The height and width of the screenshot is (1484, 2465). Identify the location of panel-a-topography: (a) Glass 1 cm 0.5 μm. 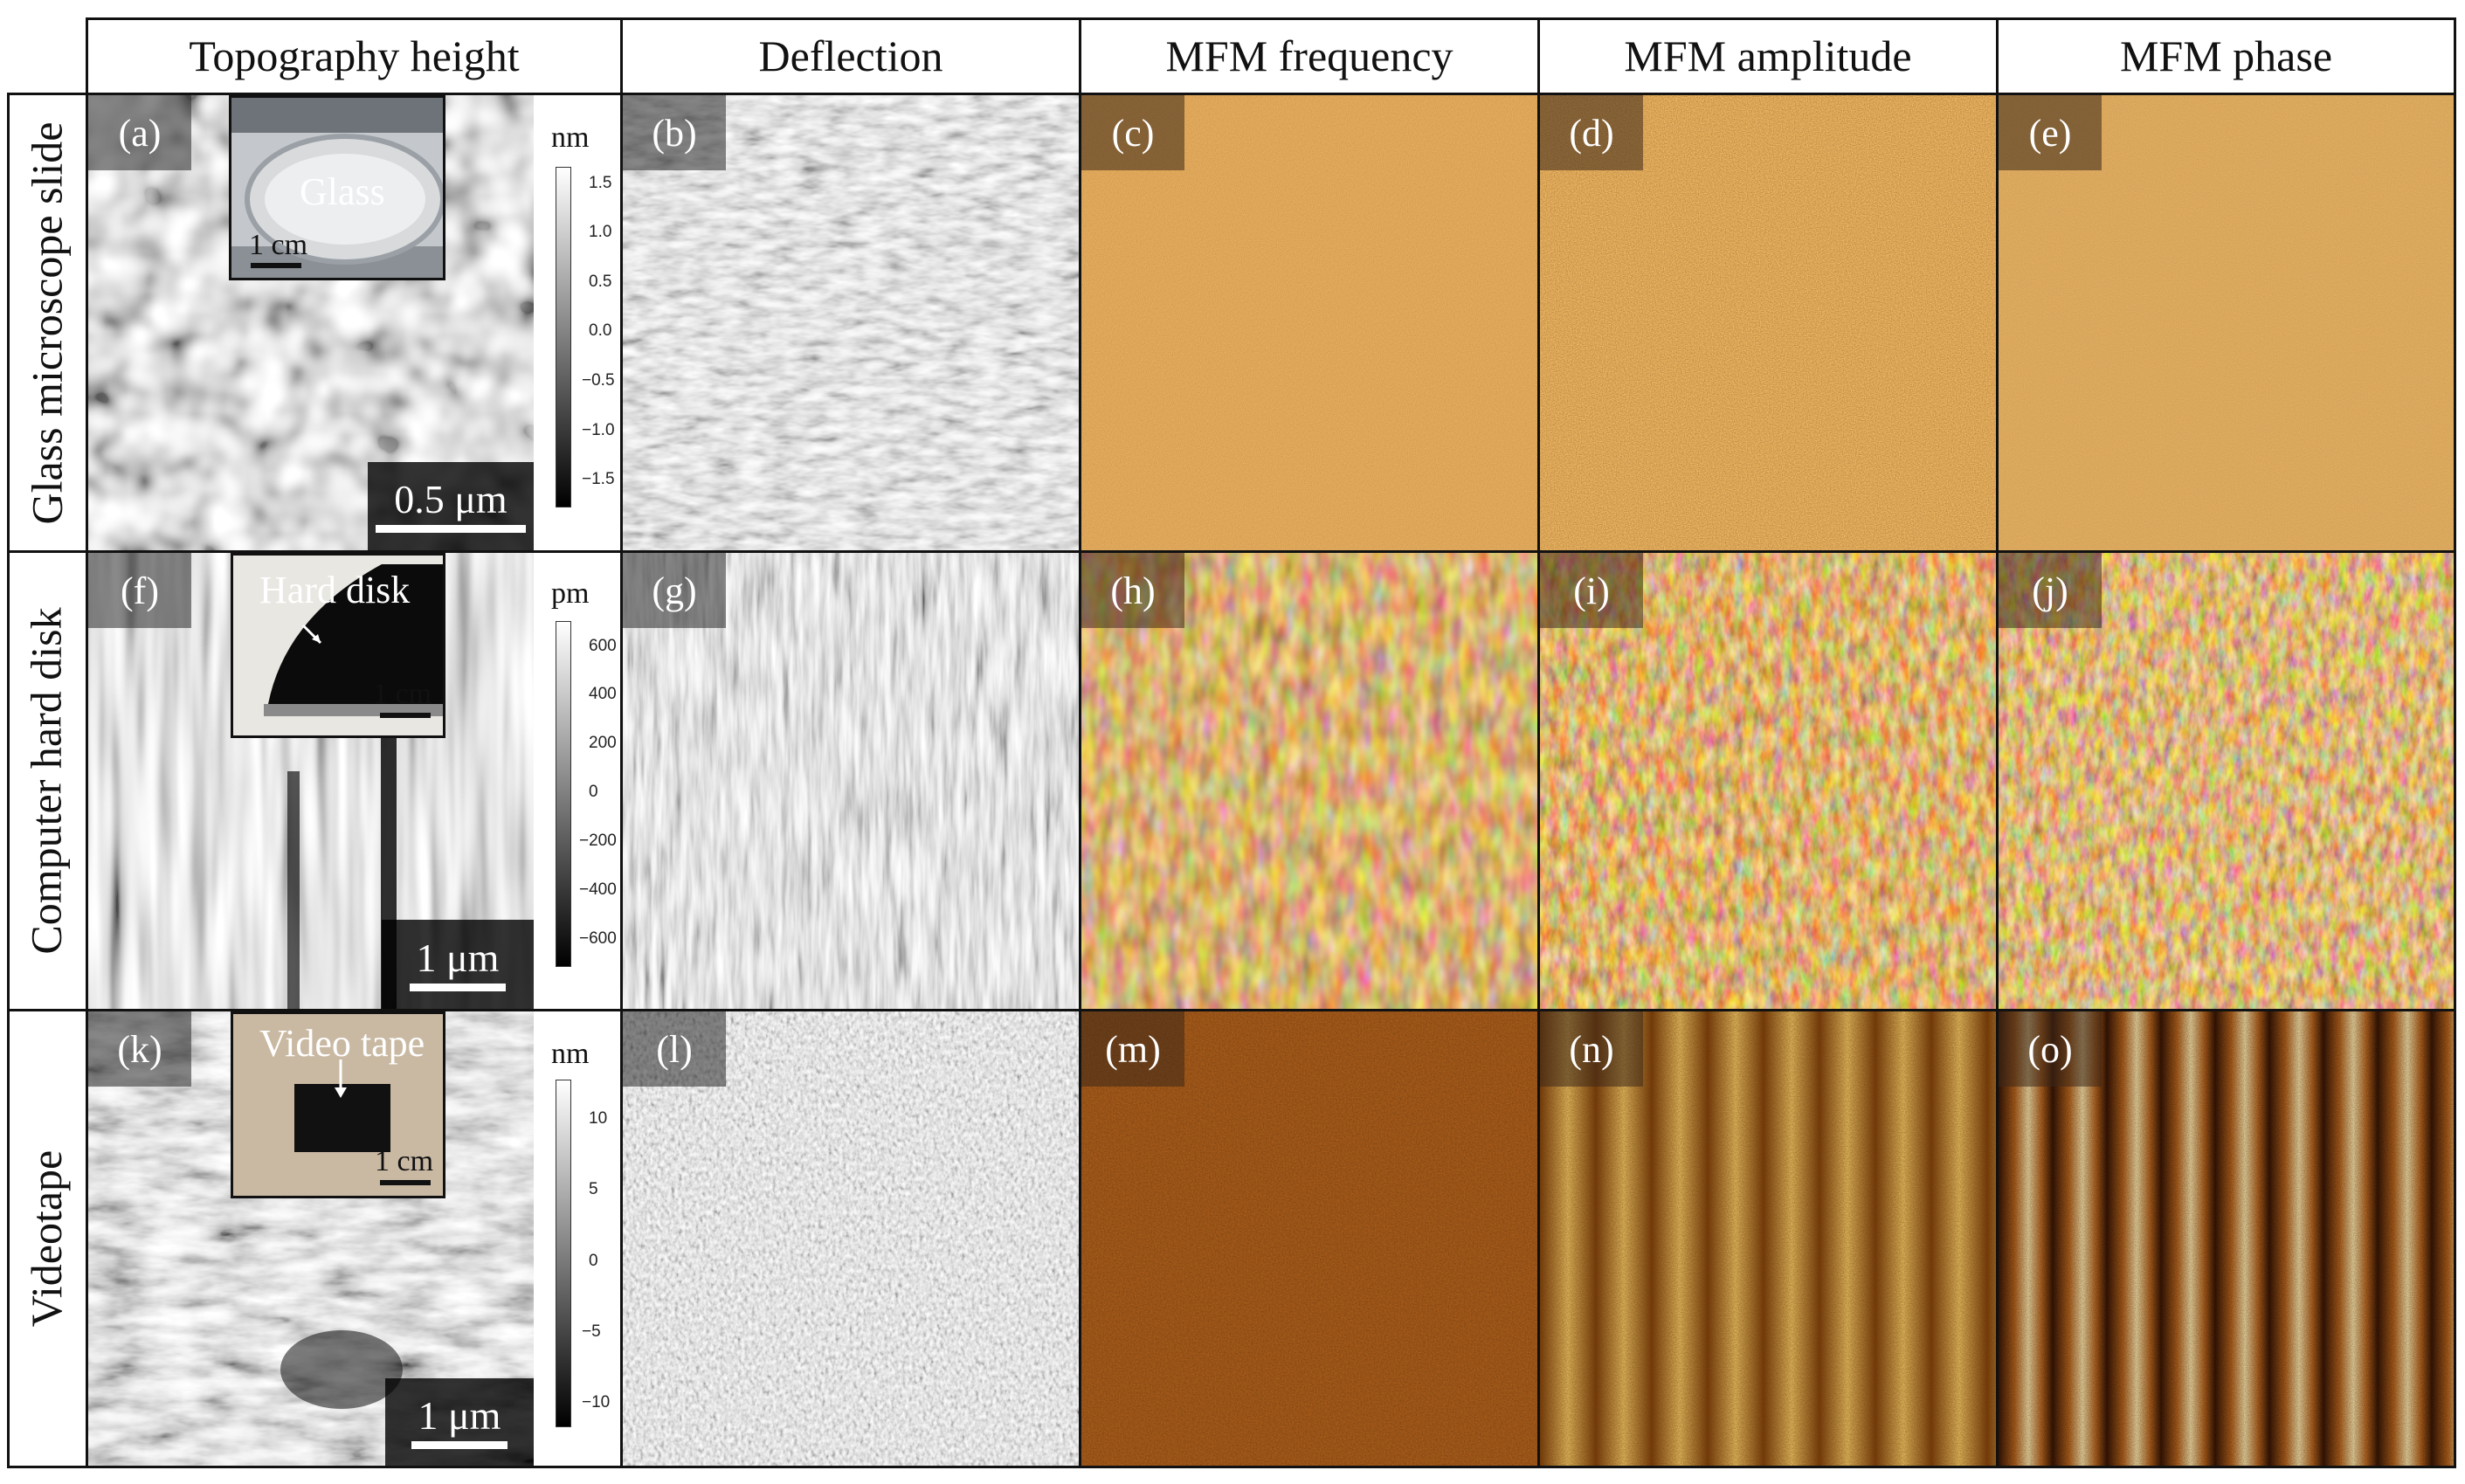
(311, 322).